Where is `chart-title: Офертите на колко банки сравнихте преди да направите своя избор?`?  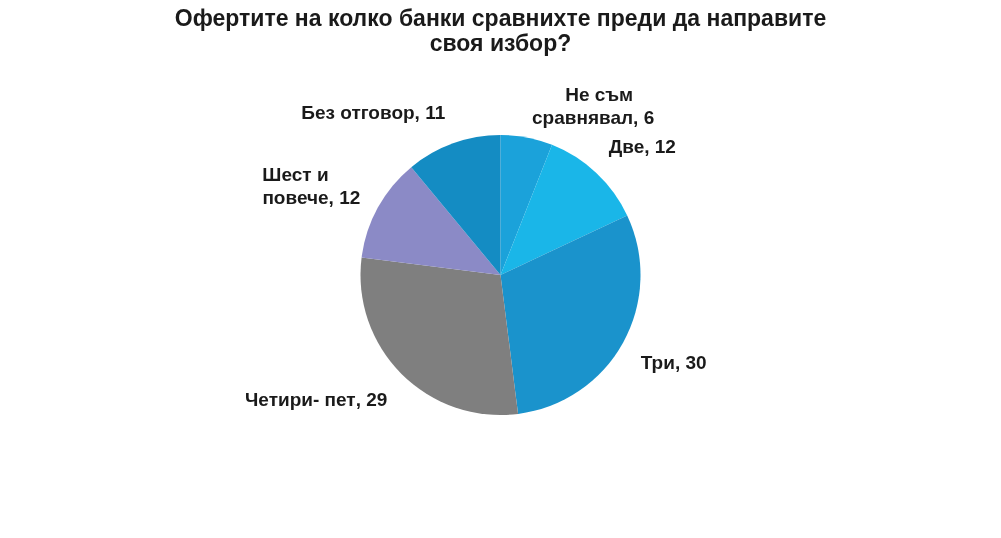
chart-title: Офертите на колко банки сравнихте преди да направите своя избор? is located at coordinates (500, 30).